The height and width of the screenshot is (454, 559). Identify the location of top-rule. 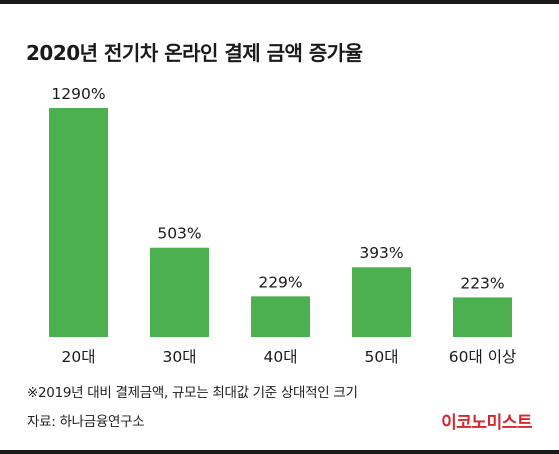
(279, 2).